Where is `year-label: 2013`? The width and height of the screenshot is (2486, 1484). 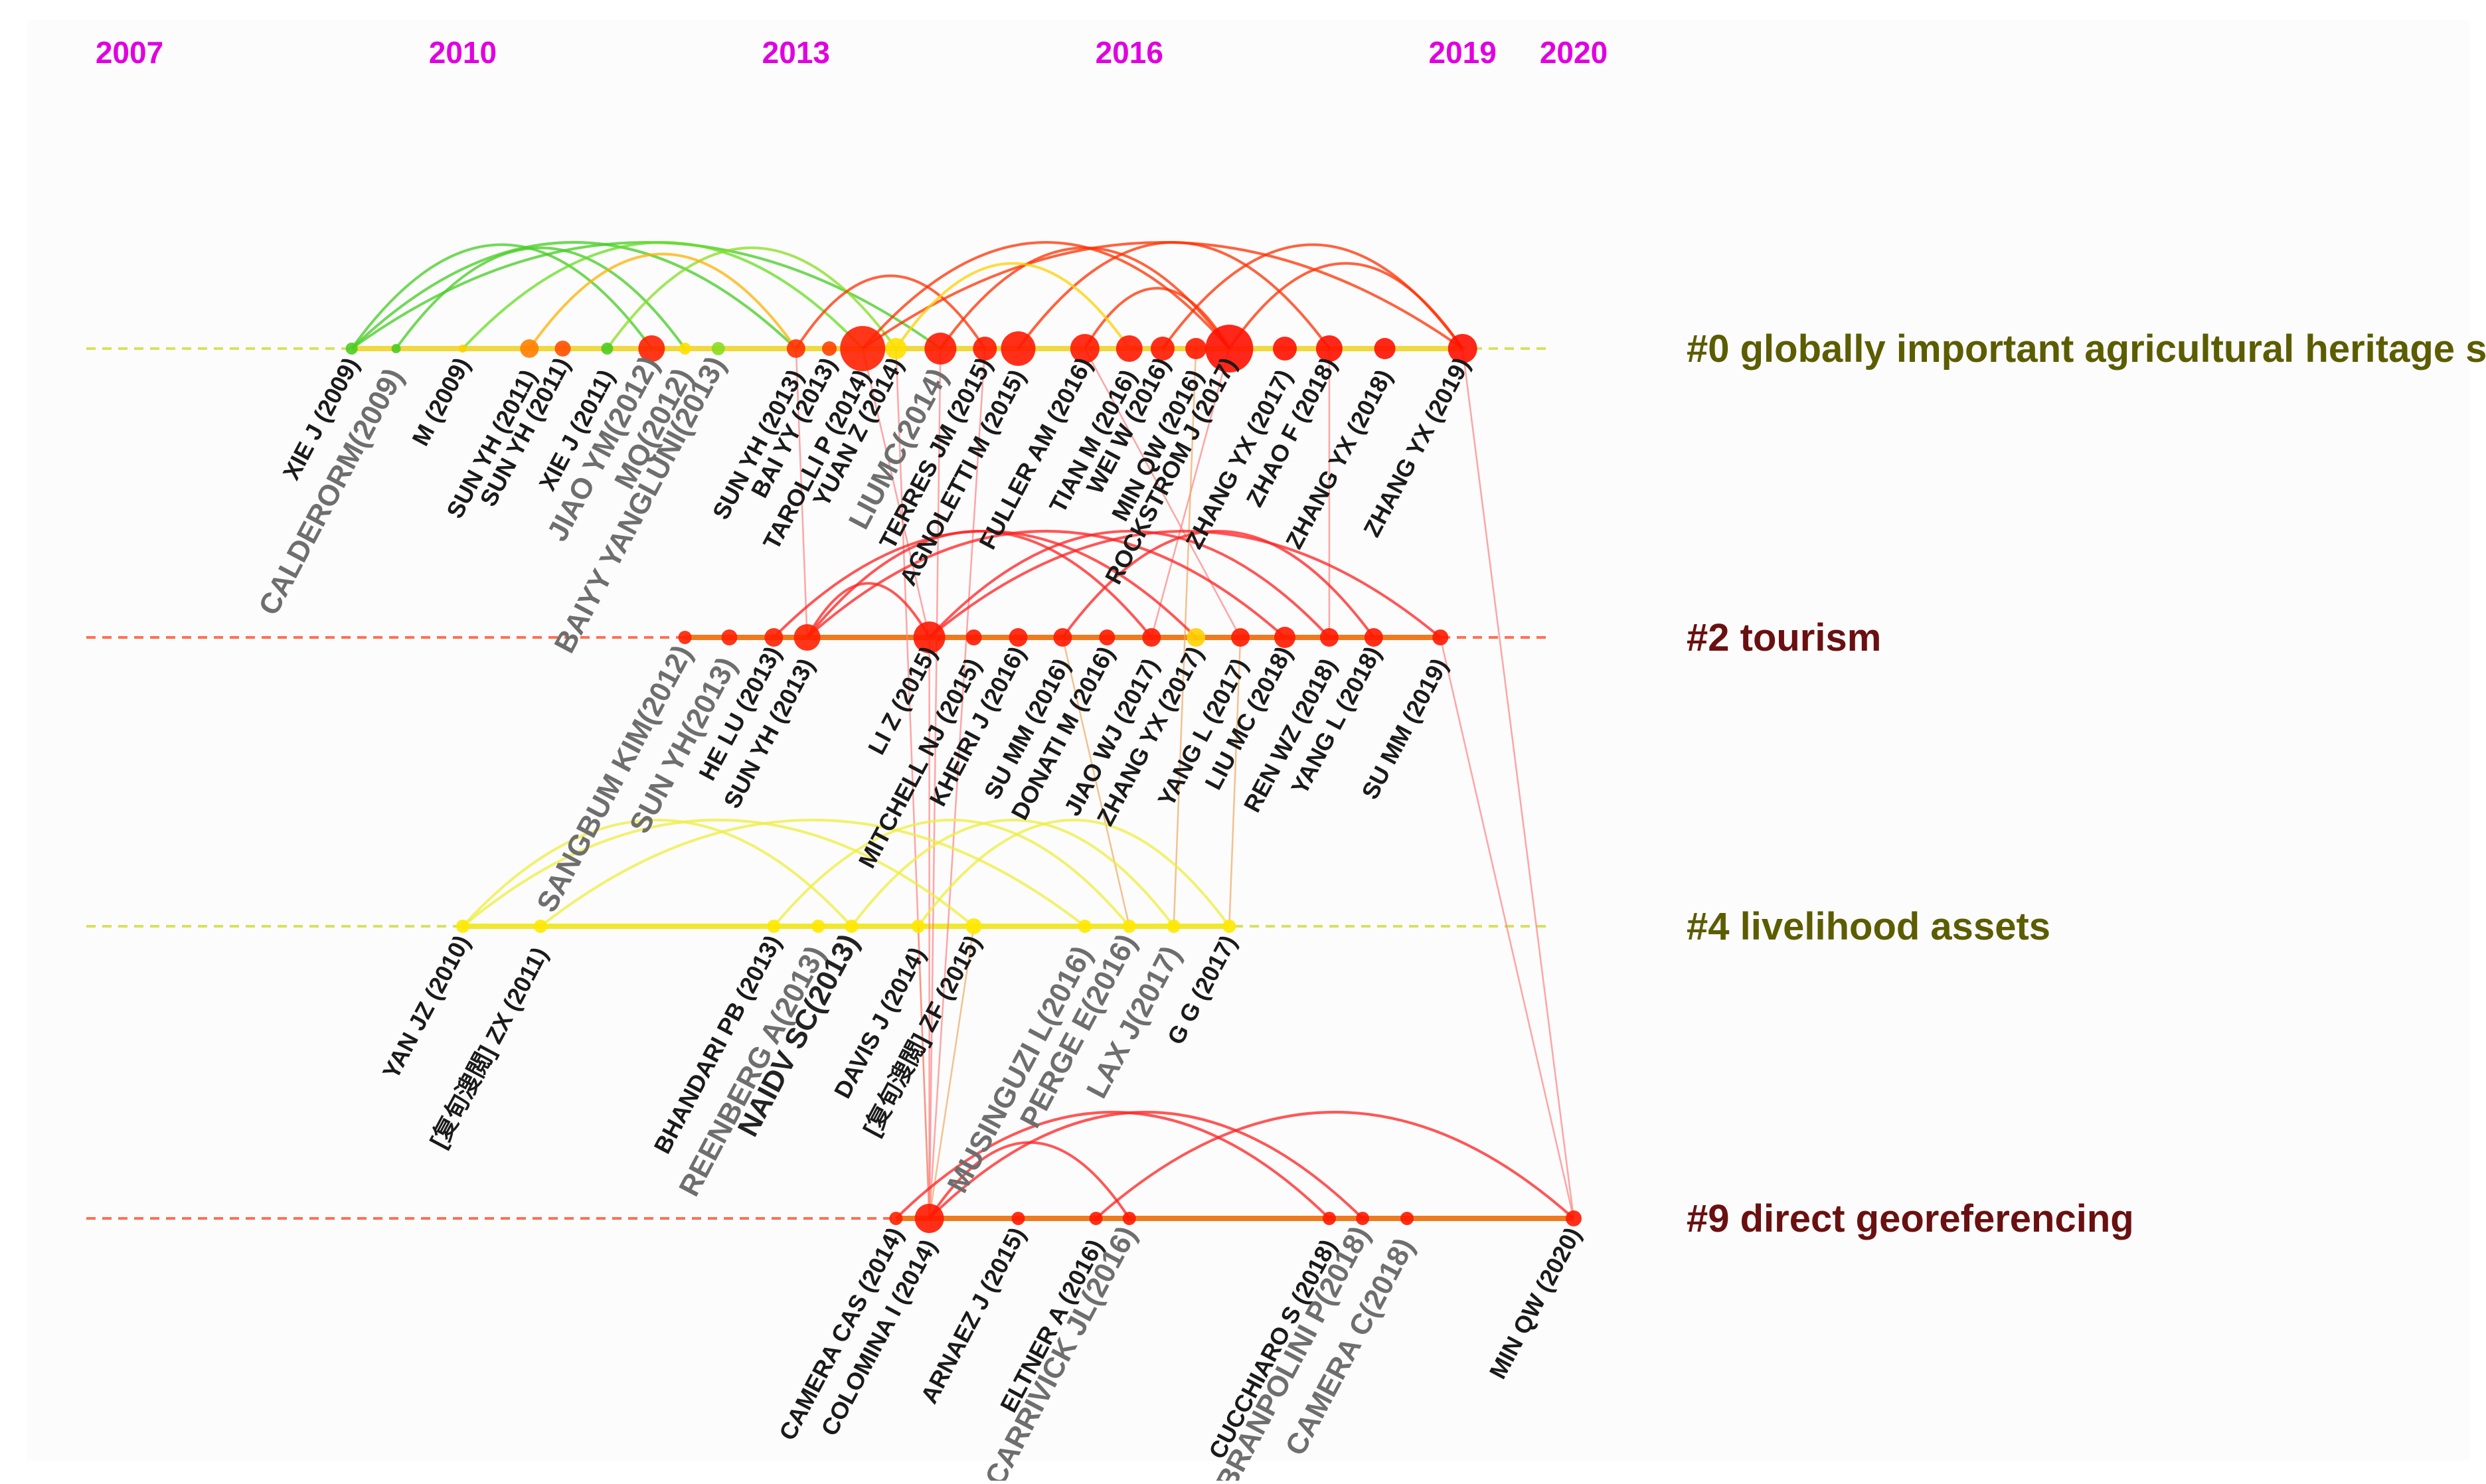 year-label: 2013 is located at coordinates (796, 52).